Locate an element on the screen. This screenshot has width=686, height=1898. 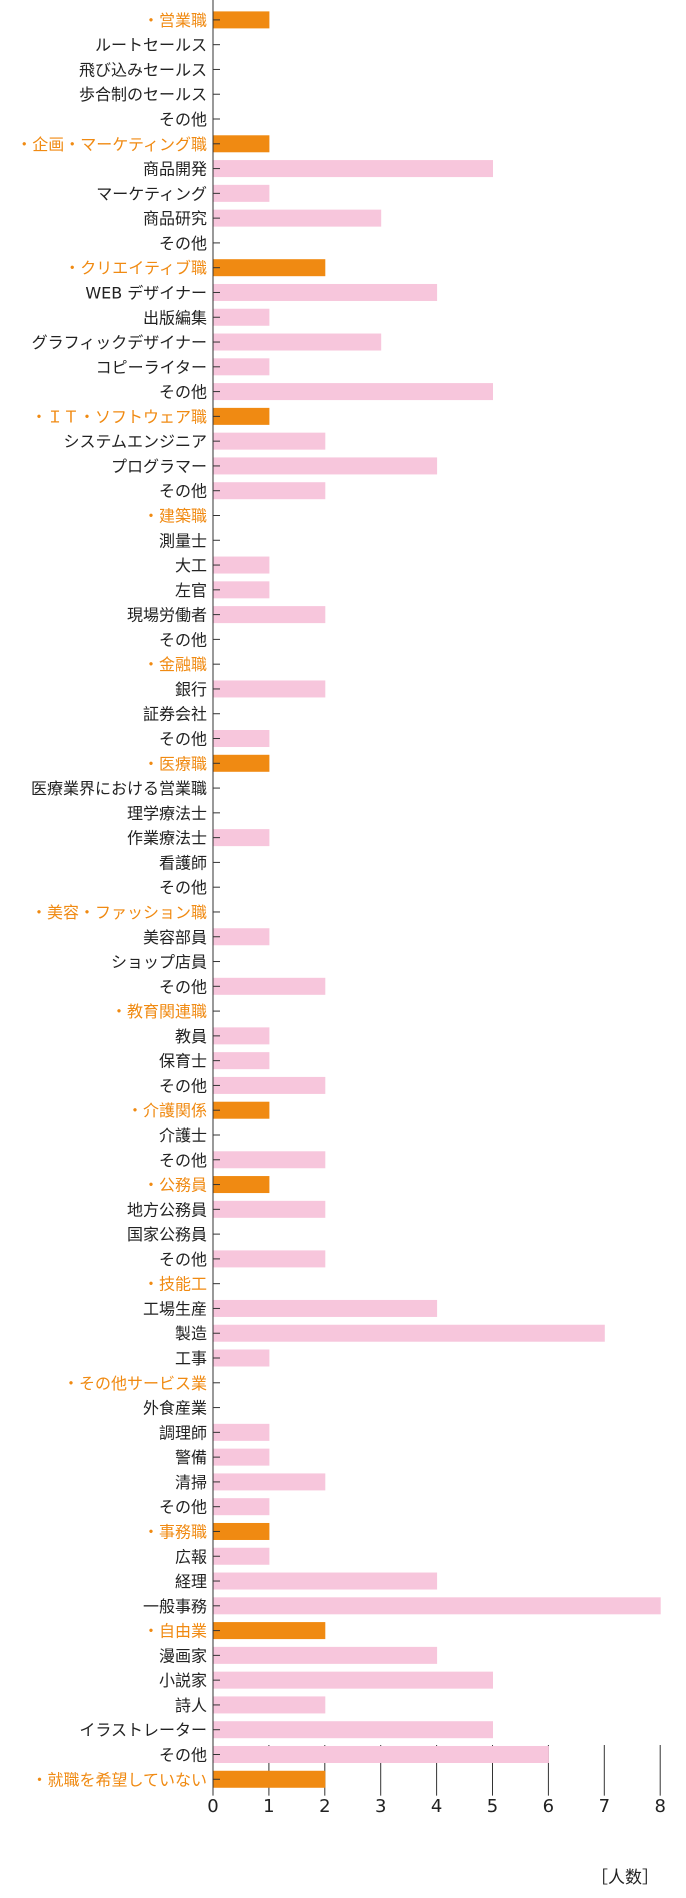
item-label: ルートセールス is located at coordinates (151, 45).